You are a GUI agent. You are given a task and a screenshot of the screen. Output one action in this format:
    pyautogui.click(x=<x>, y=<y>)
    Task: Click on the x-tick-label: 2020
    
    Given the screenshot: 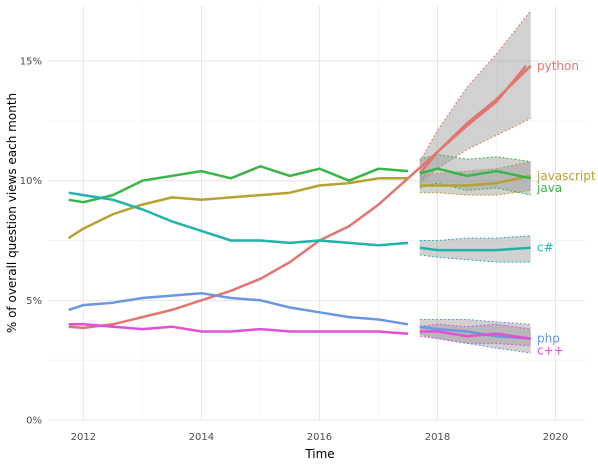 What is the action you would take?
    pyautogui.click(x=555, y=437)
    